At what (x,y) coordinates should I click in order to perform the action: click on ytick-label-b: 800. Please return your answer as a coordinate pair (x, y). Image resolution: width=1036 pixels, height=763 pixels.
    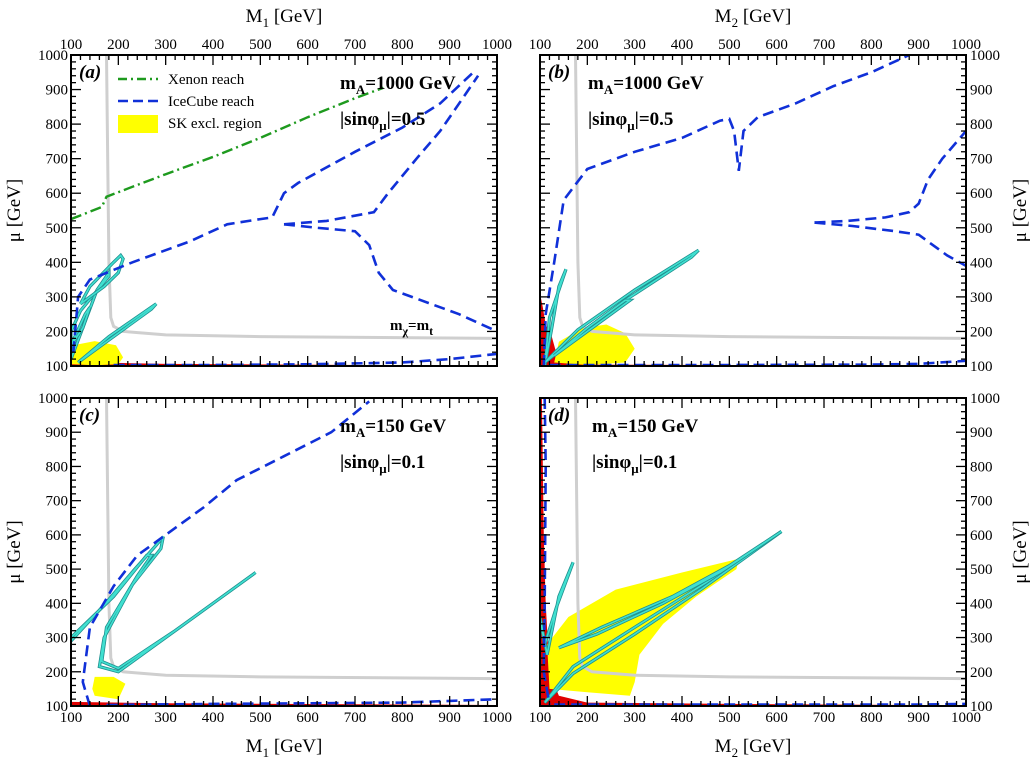
    Looking at the image, I should click on (981, 125).